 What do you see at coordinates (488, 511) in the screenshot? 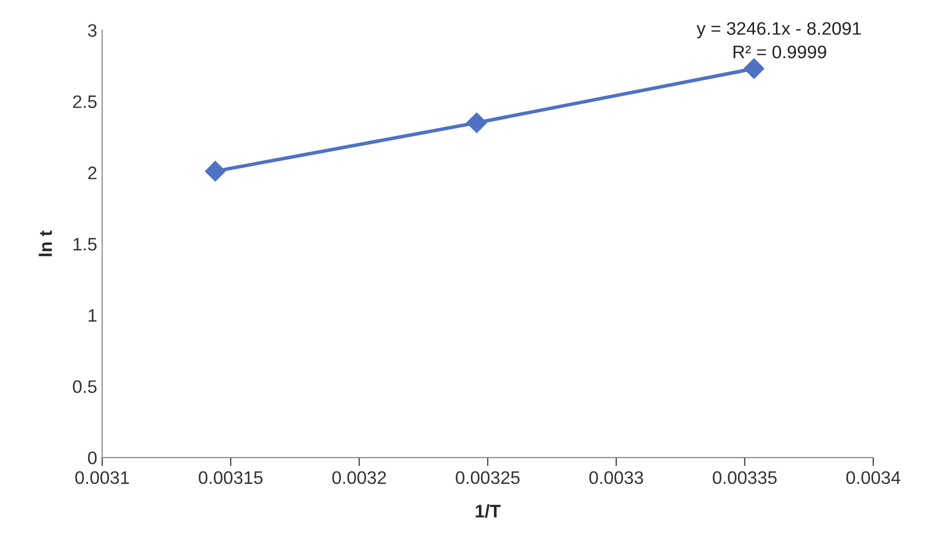
I see `x-axis-title: 1/T` at bounding box center [488, 511].